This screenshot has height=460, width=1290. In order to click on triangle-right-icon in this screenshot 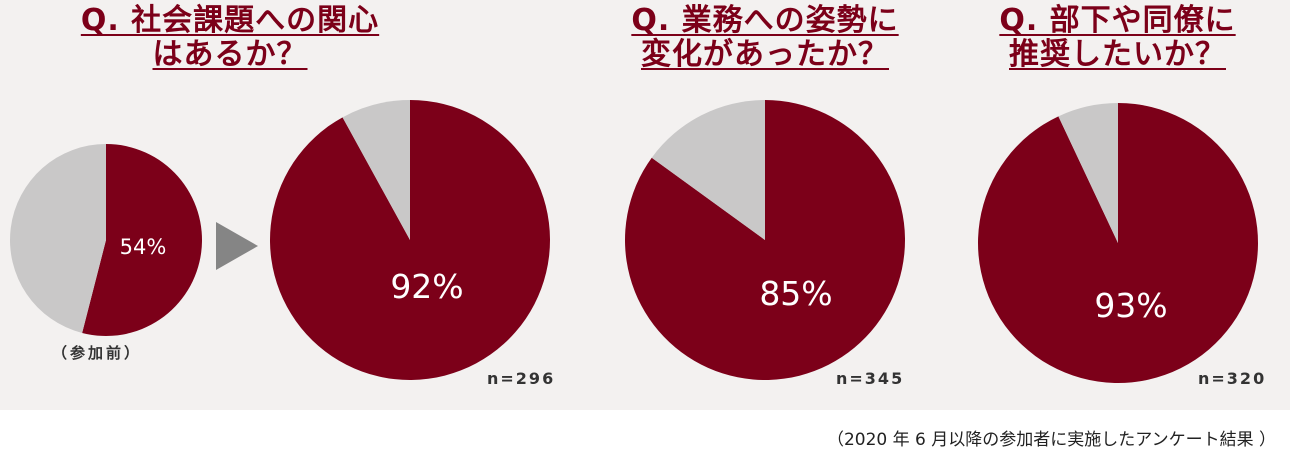, I will do `click(237, 246)`.